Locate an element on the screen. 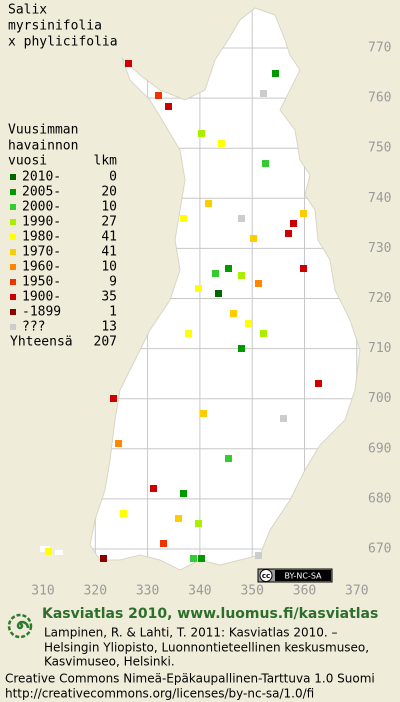 This screenshot has width=400, height=702. x-grid-label: 360 is located at coordinates (304, 591).